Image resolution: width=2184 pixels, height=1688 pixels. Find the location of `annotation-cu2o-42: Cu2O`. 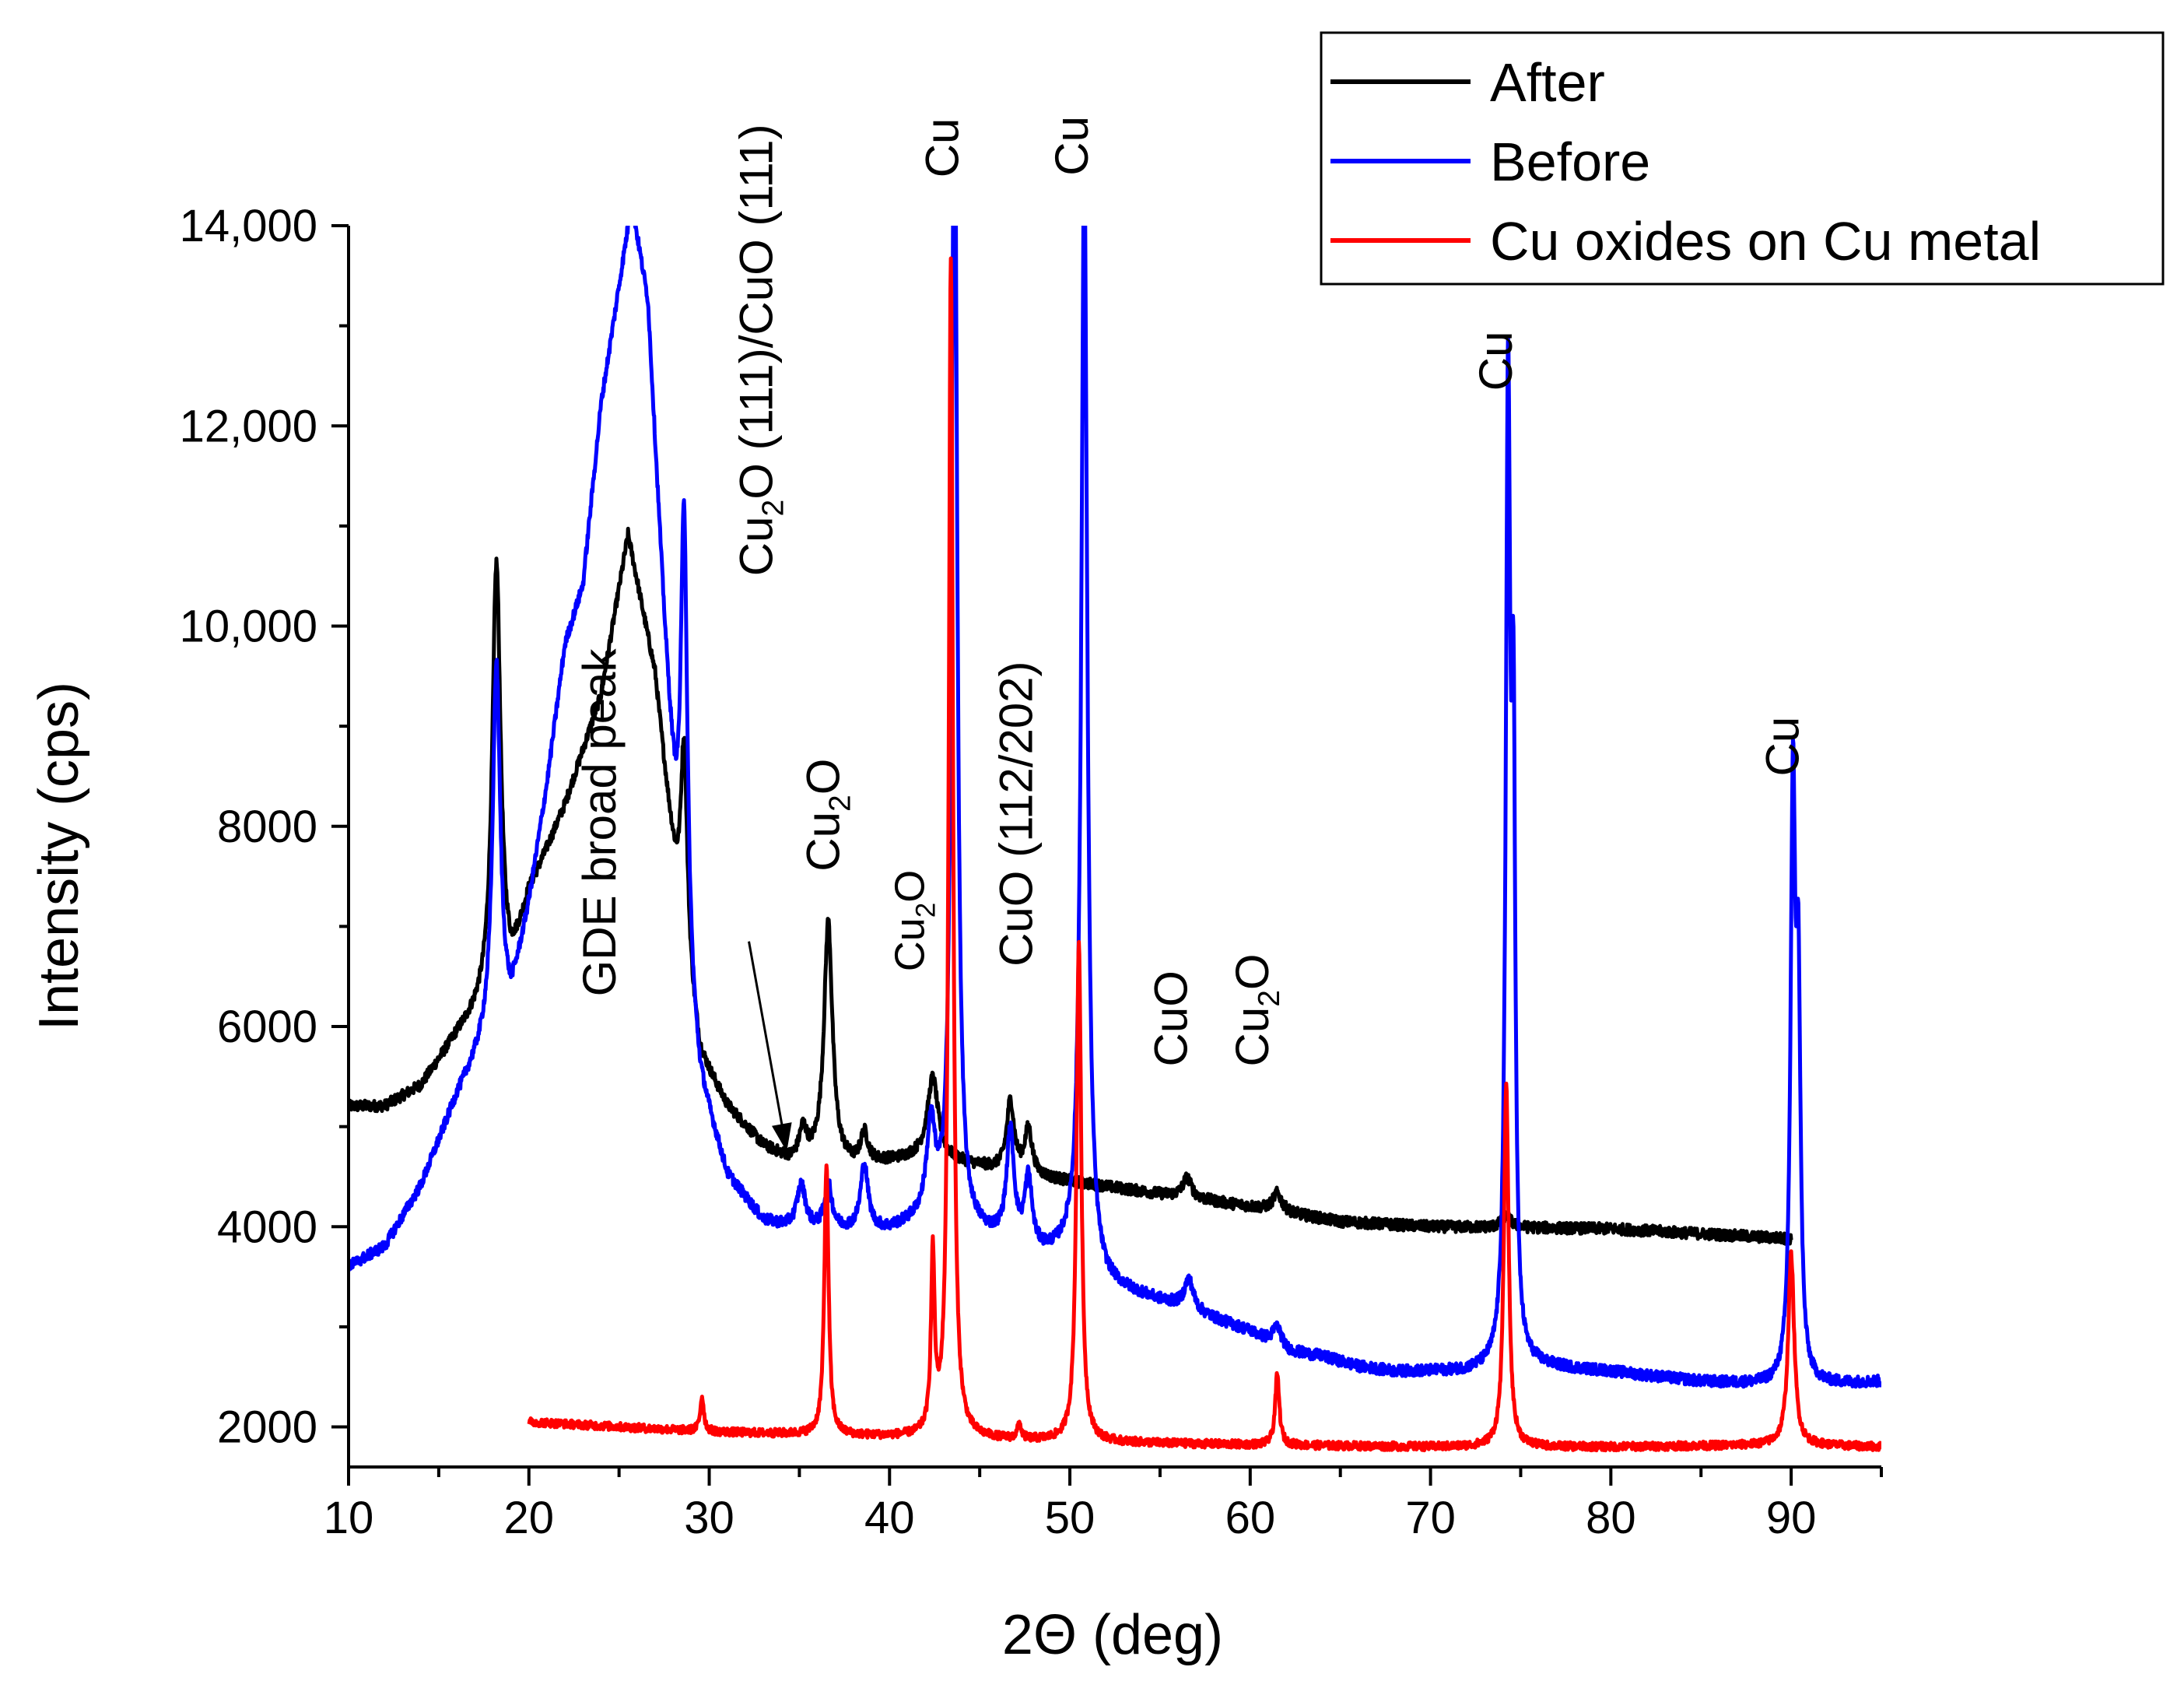

annotation-cu2o-42: Cu2O is located at coordinates (914, 921).